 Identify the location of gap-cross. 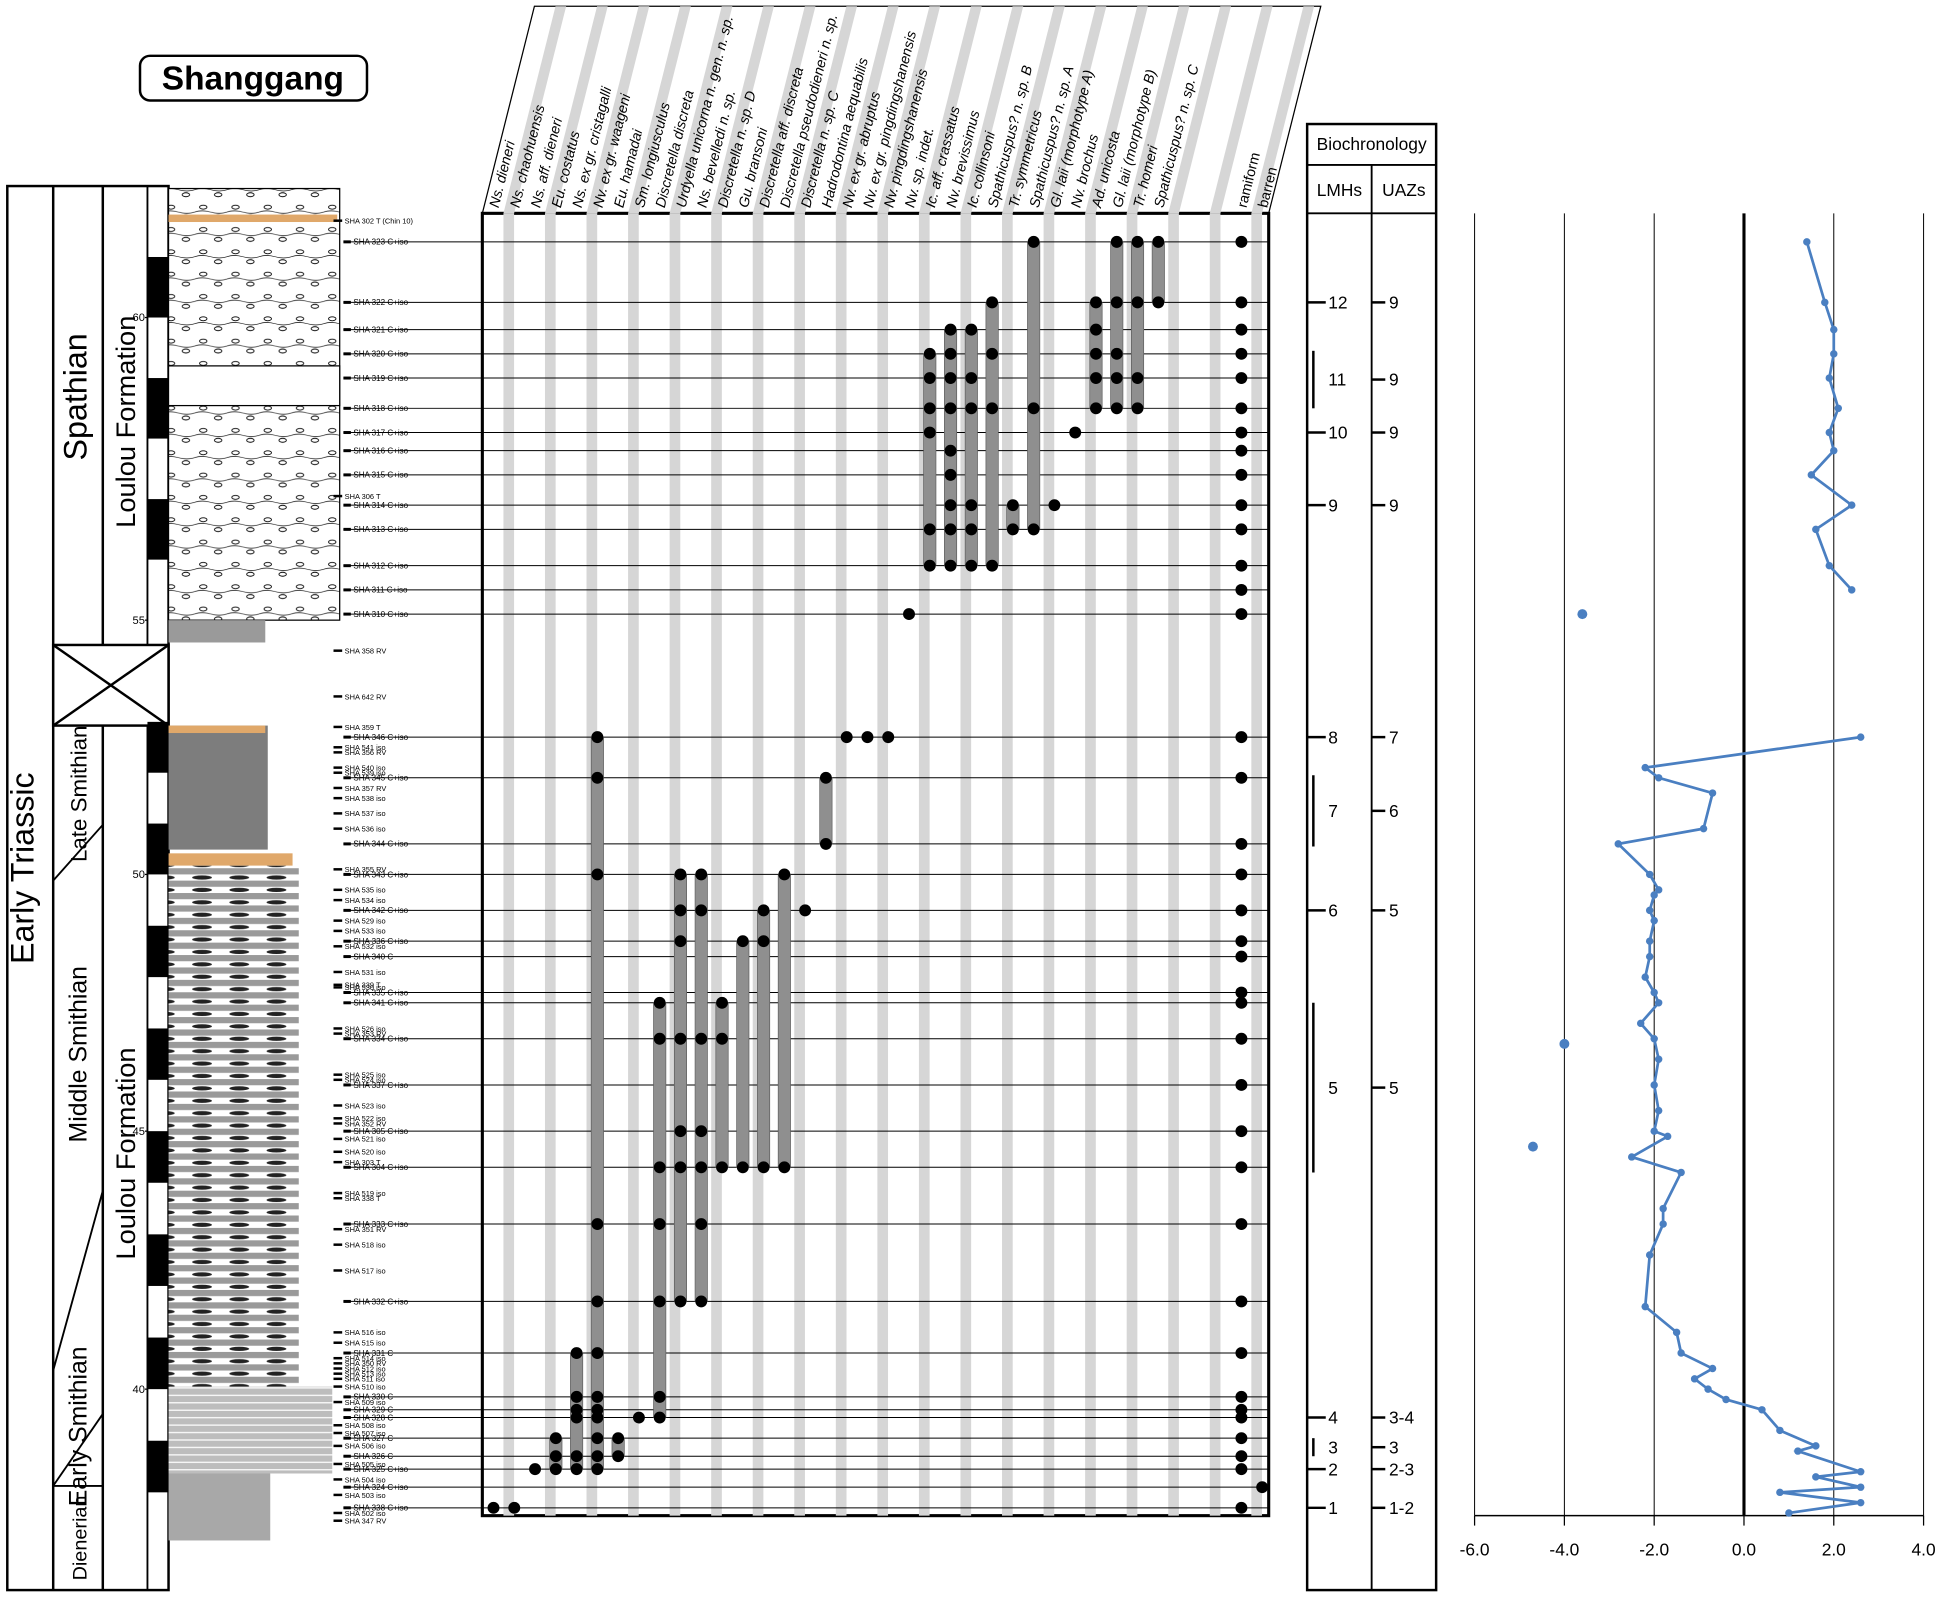
(111, 685).